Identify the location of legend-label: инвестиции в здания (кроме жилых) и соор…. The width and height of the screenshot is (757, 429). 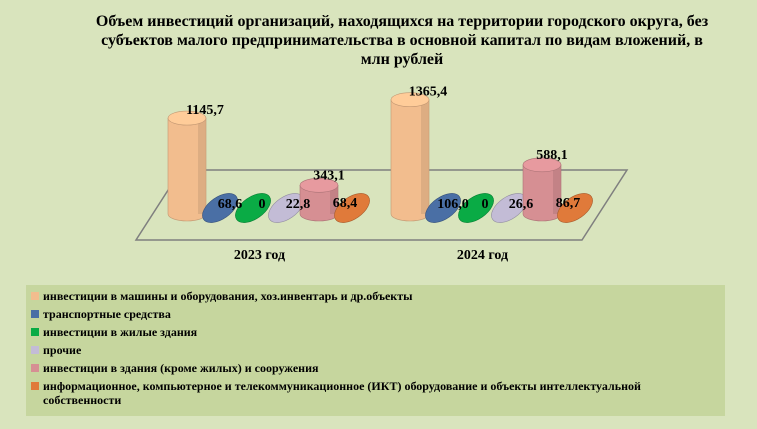
(181, 368).